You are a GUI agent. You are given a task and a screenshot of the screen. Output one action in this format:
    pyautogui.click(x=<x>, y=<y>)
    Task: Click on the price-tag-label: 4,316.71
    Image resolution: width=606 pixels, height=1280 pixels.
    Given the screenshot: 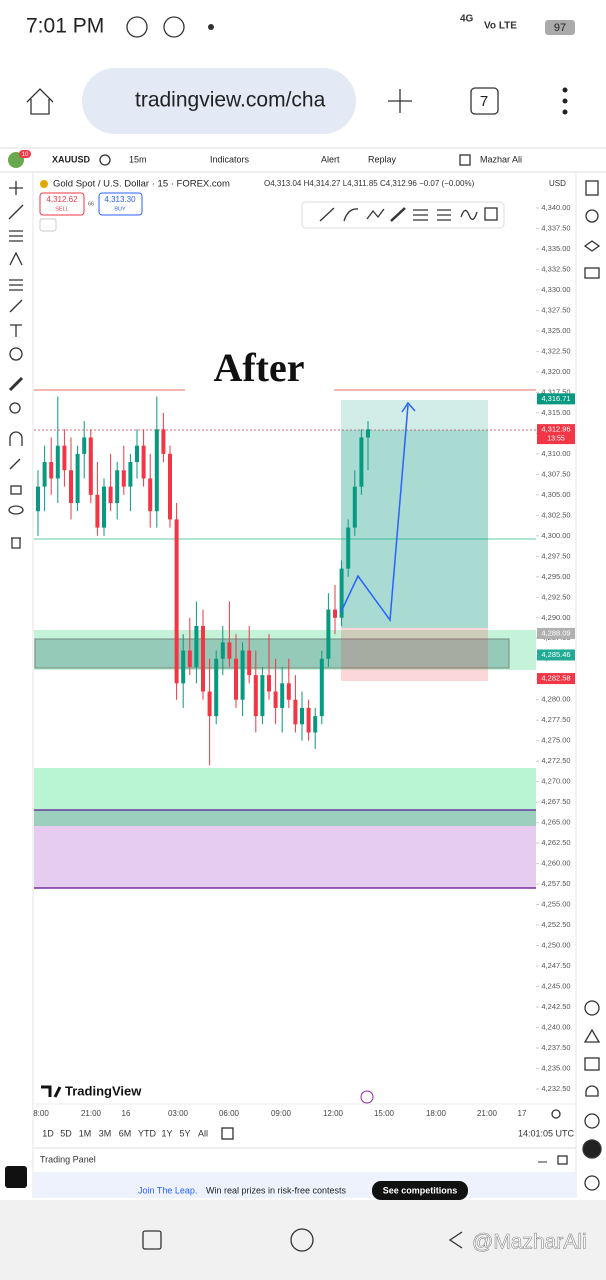 What is the action you would take?
    pyautogui.click(x=555, y=398)
    